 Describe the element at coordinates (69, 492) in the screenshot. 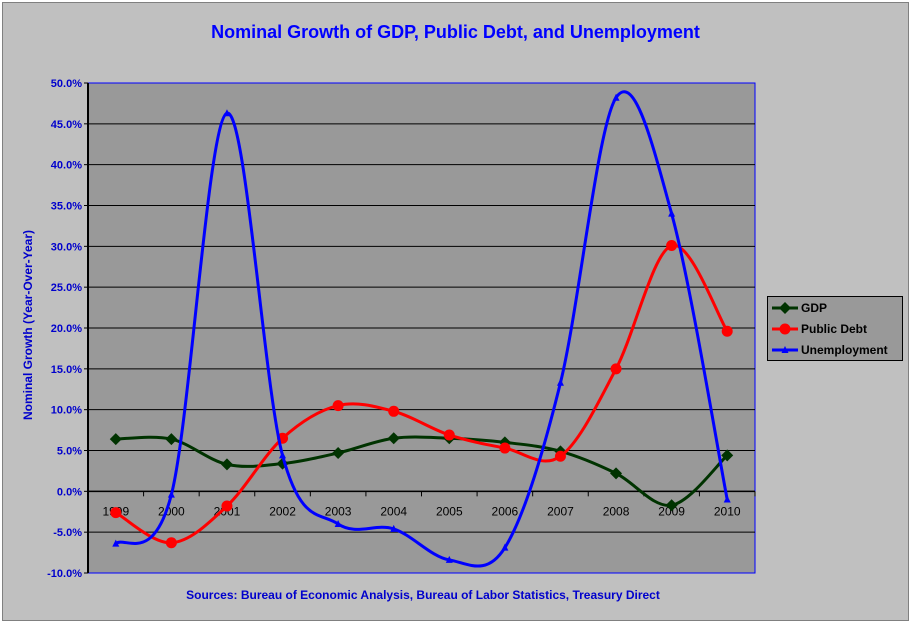

I see `y-tick-label: 0.0%` at that location.